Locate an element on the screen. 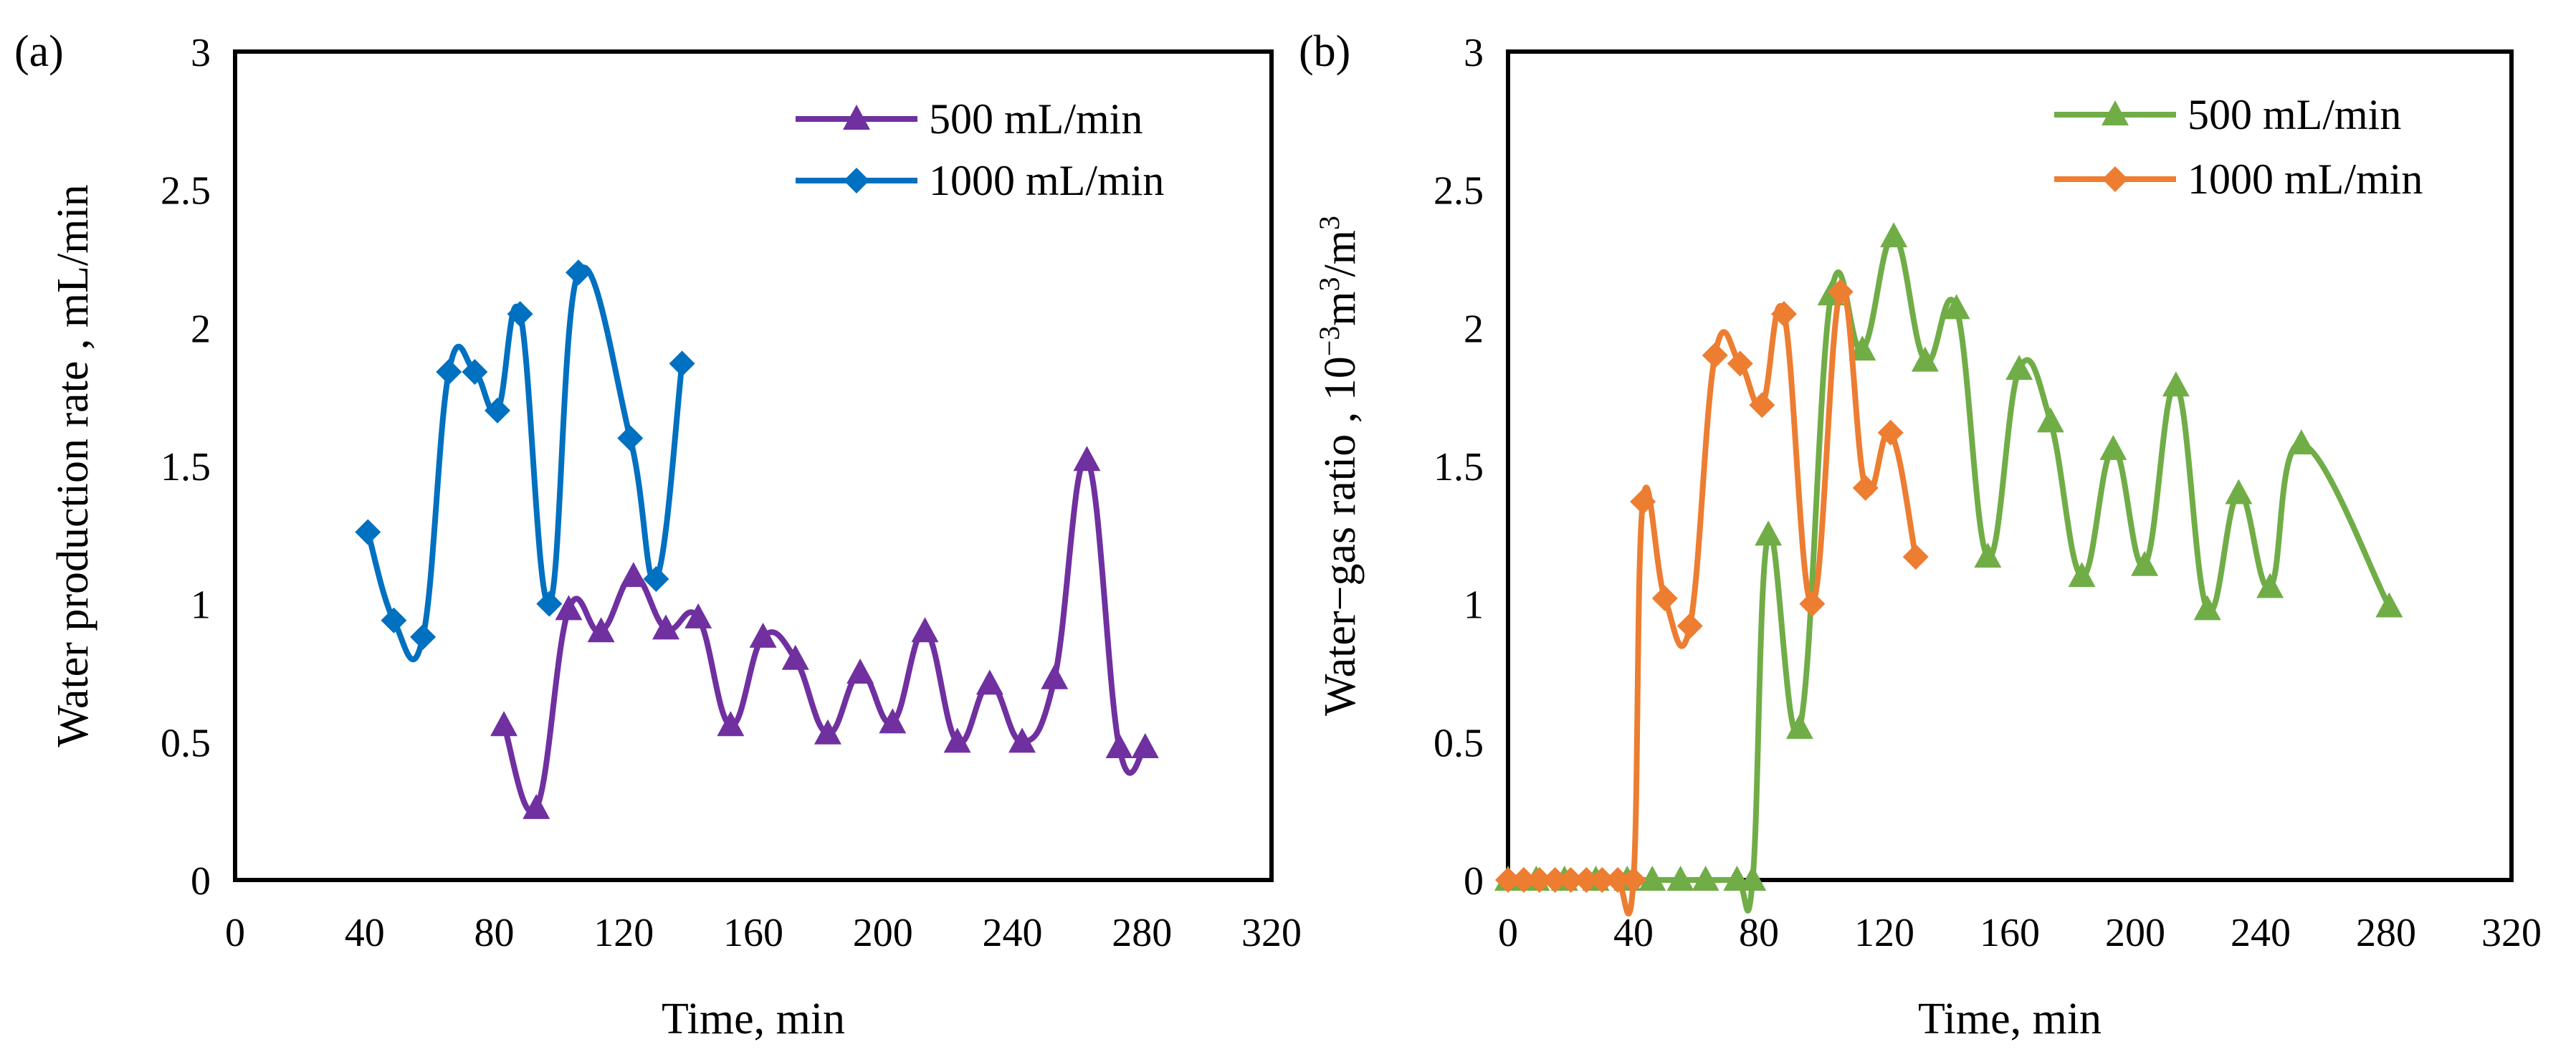  panel-b-x-tick-label: 0 is located at coordinates (1508, 933).